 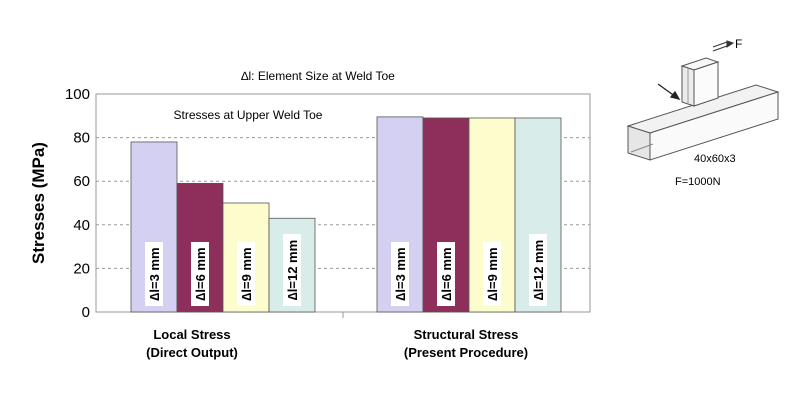 What do you see at coordinates (77, 203) in the screenshot?
I see `y-tick-labels: 0 20 40 60 80 100` at bounding box center [77, 203].